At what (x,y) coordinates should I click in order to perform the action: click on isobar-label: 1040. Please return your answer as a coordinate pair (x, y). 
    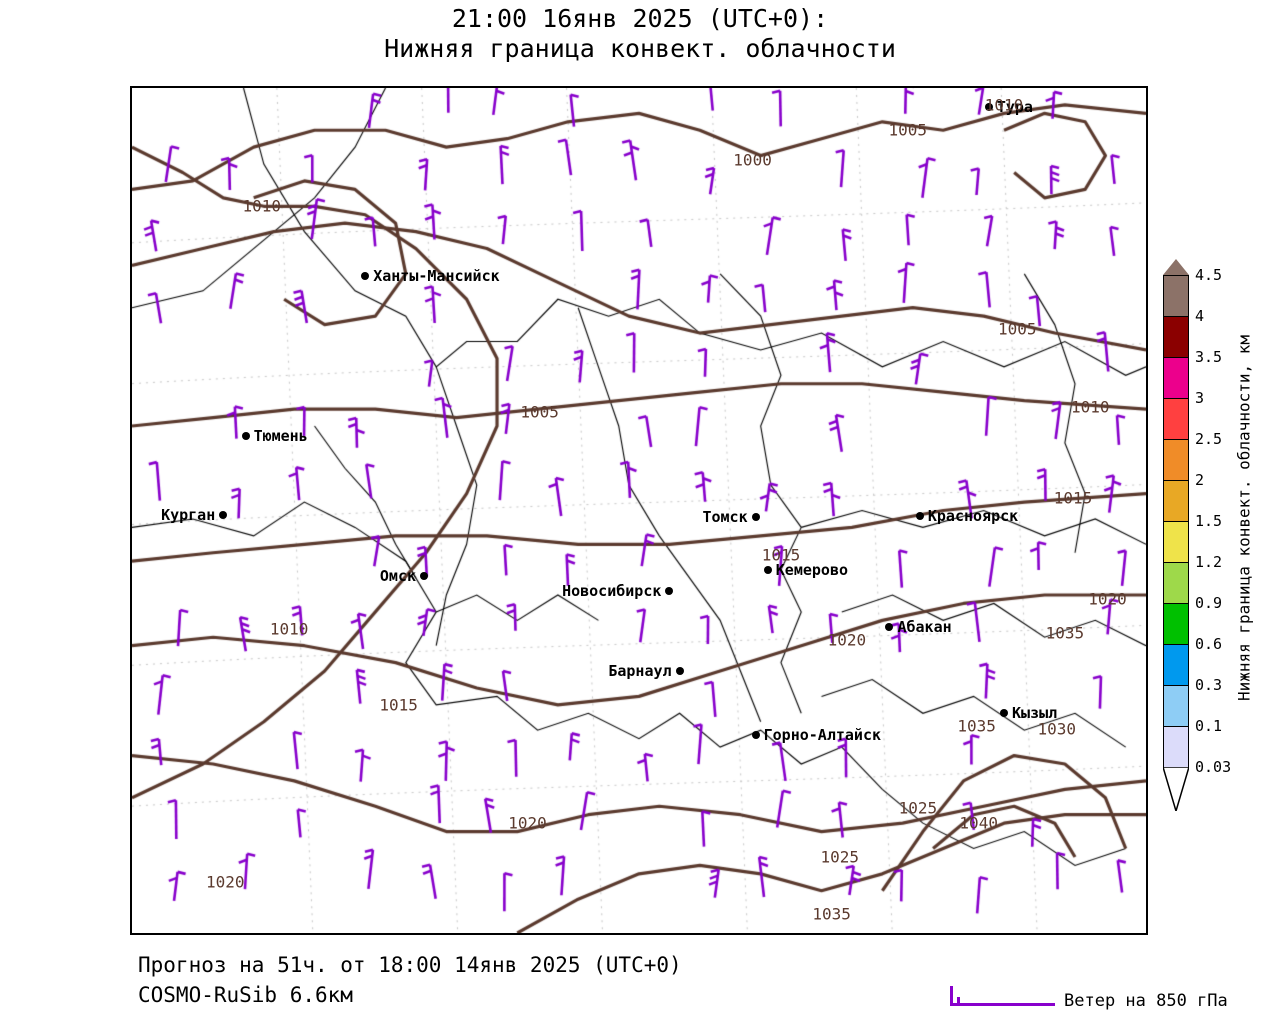
    Looking at the image, I should click on (978, 823).